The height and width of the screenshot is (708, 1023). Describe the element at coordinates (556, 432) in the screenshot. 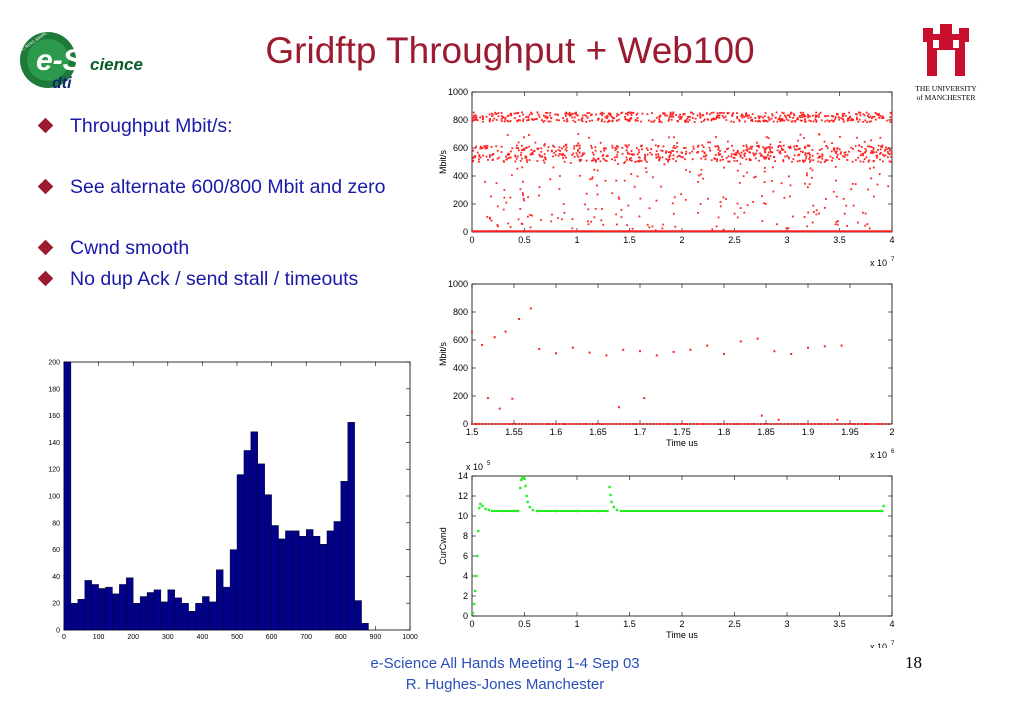

I see `x-tick-label: 1.6` at that location.